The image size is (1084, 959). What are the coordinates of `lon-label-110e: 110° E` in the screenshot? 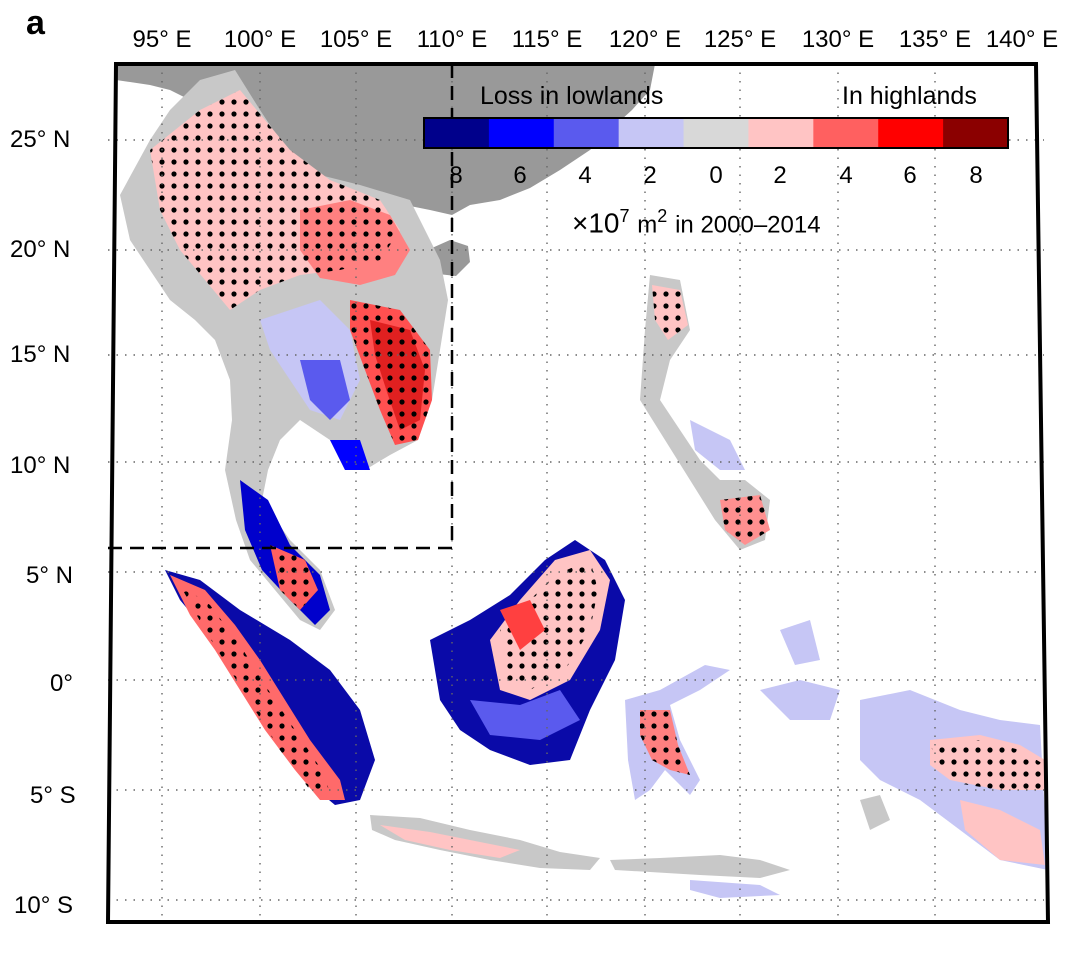 It's located at (452, 39).